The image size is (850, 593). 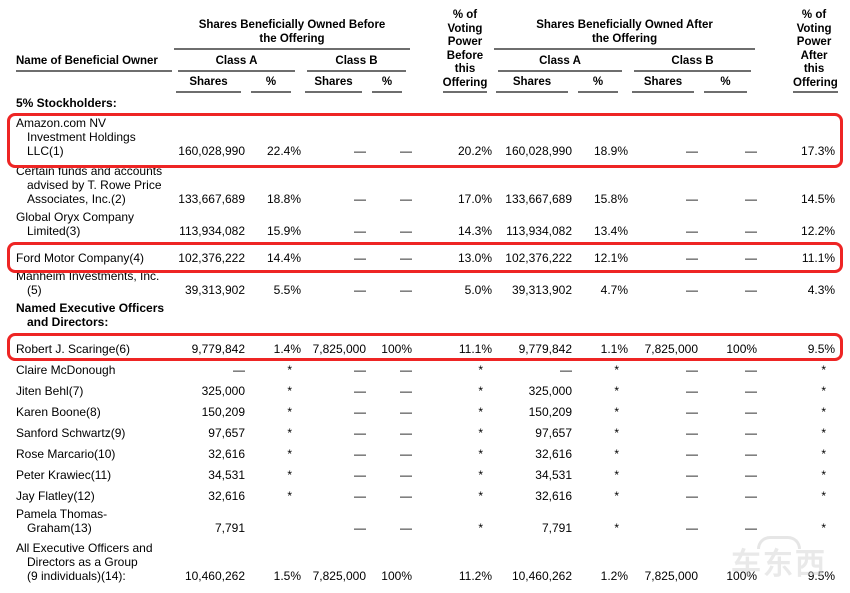 What do you see at coordinates (425, 103) in the screenshot?
I see `section-header-row: 5% Stockholders:` at bounding box center [425, 103].